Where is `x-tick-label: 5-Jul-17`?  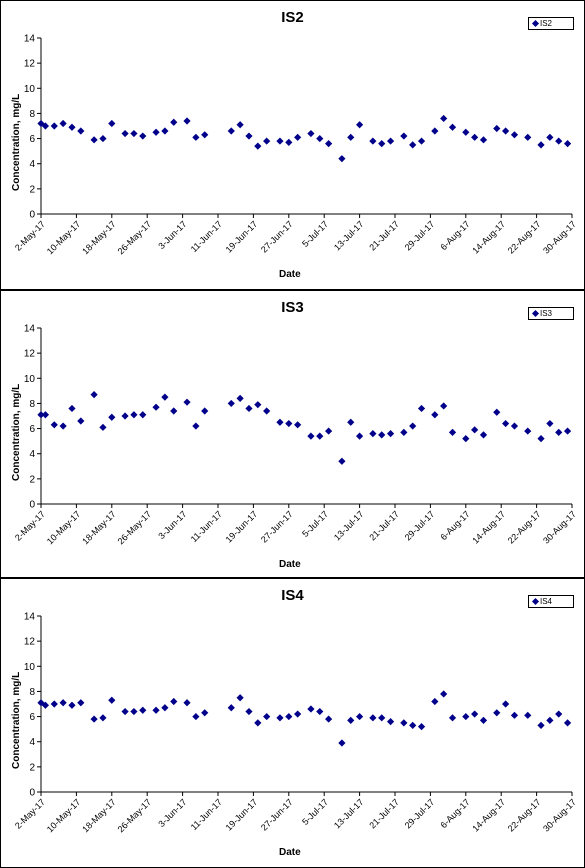 x-tick-label: 5-Jul-17 is located at coordinates (315, 812).